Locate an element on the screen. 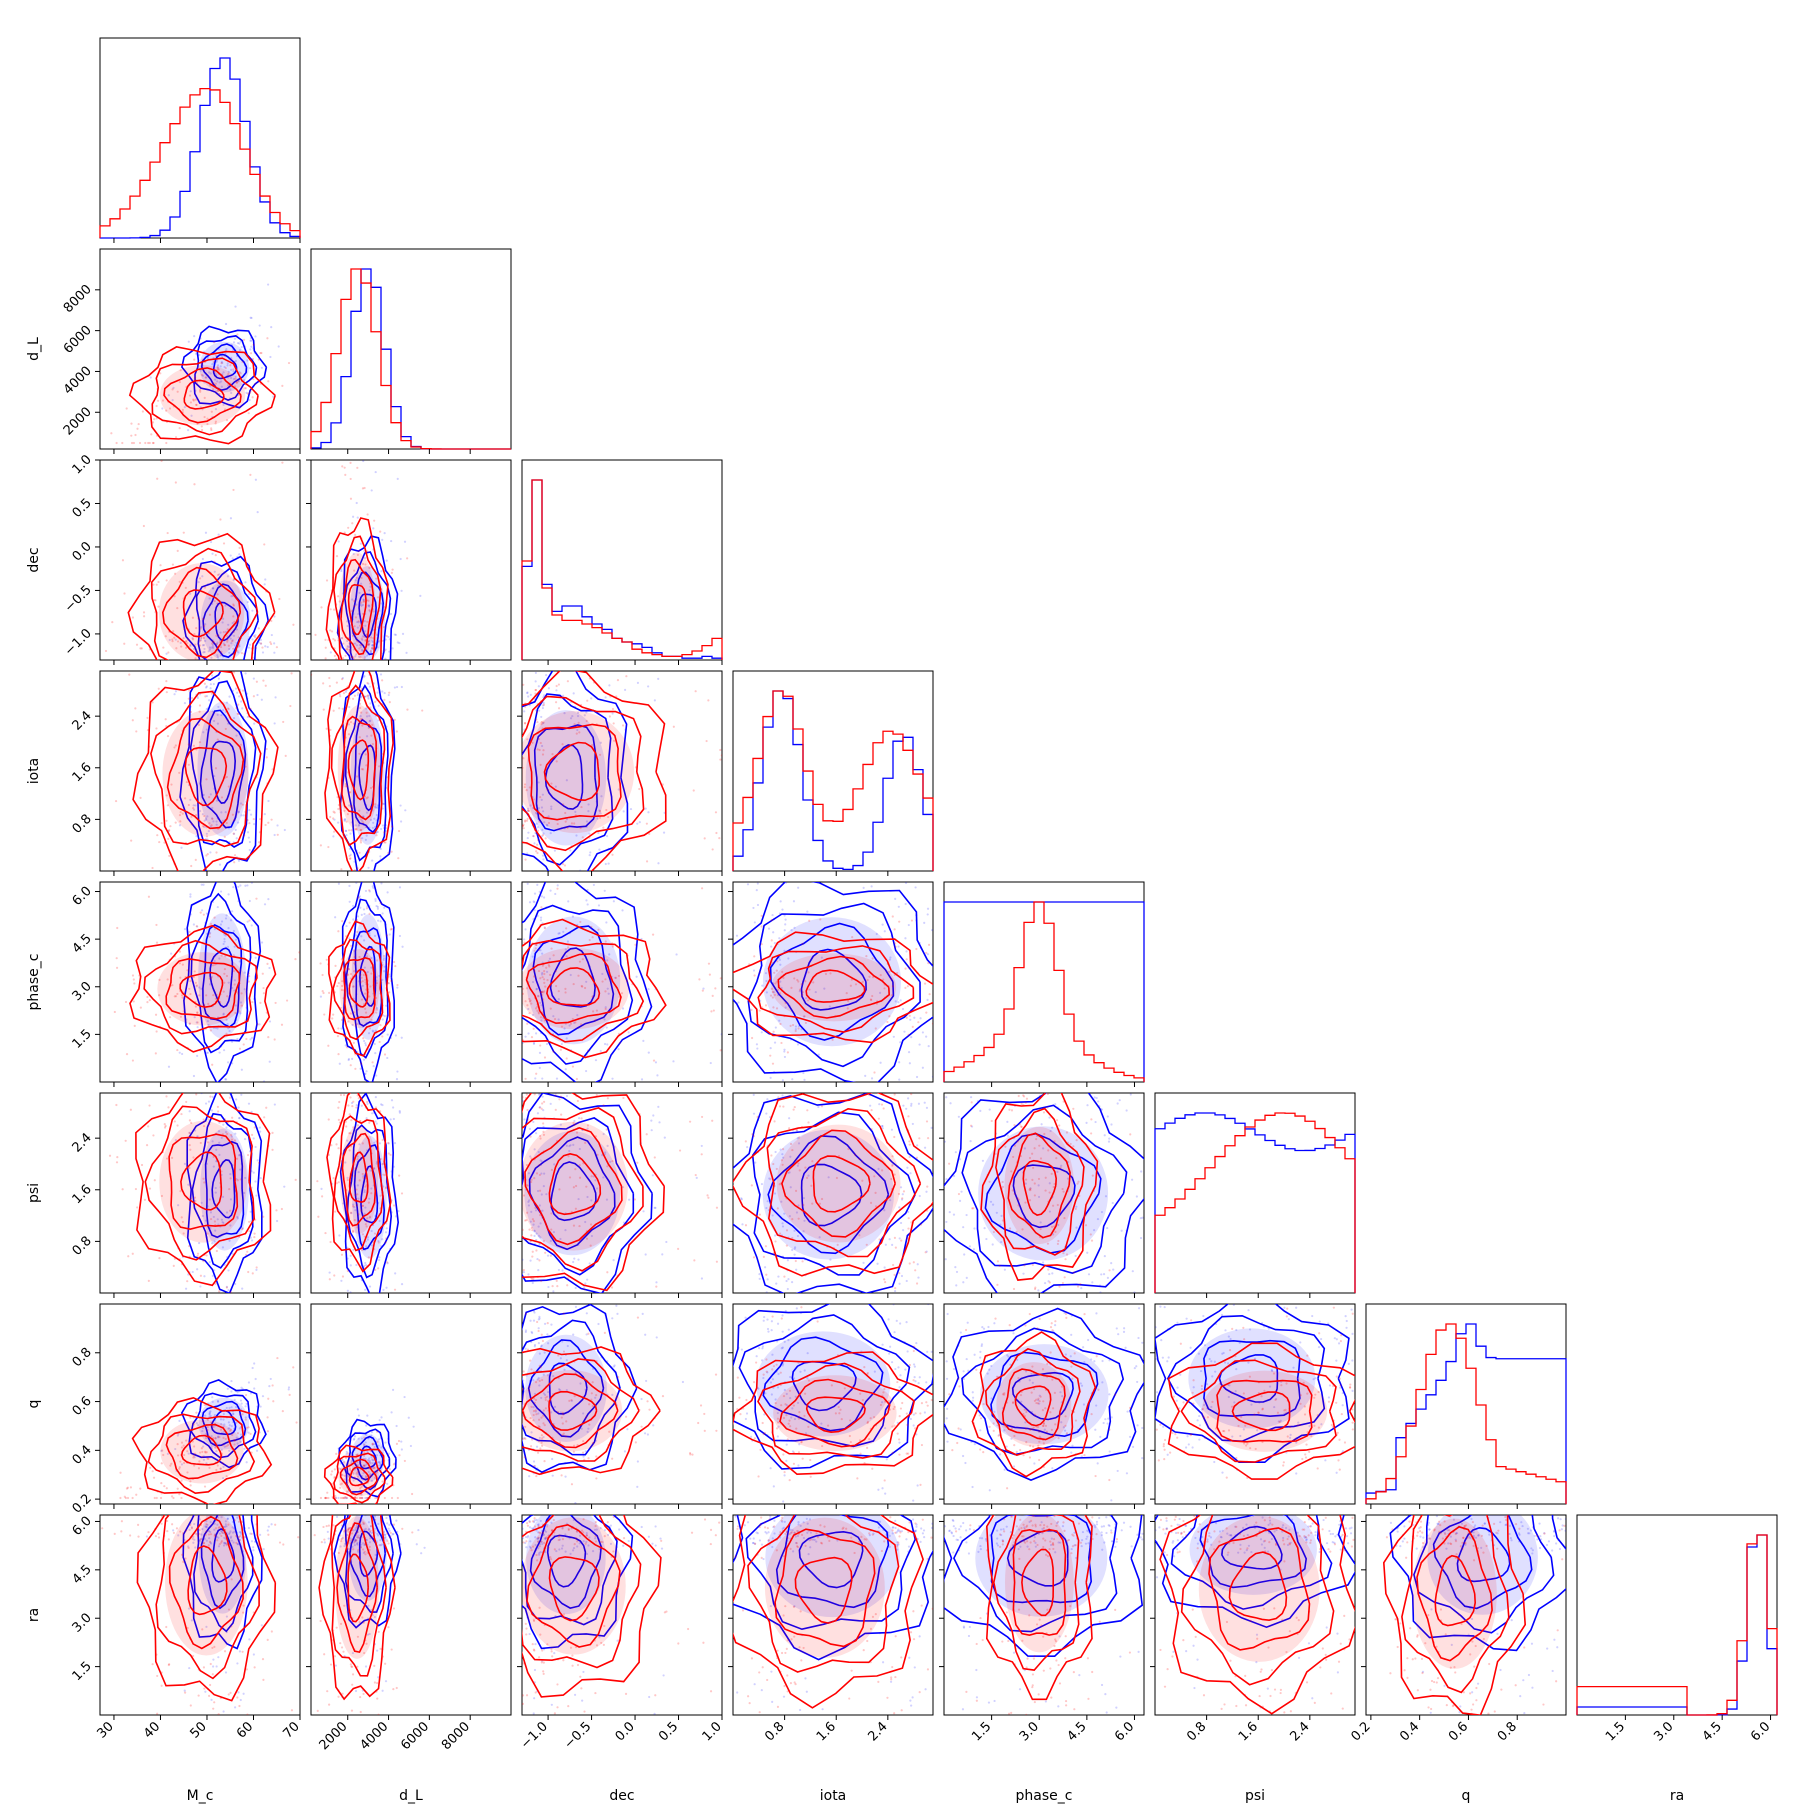 The image size is (1809, 1809). panel-M_c-vs-phase_c-frame is located at coordinates (200, 982).